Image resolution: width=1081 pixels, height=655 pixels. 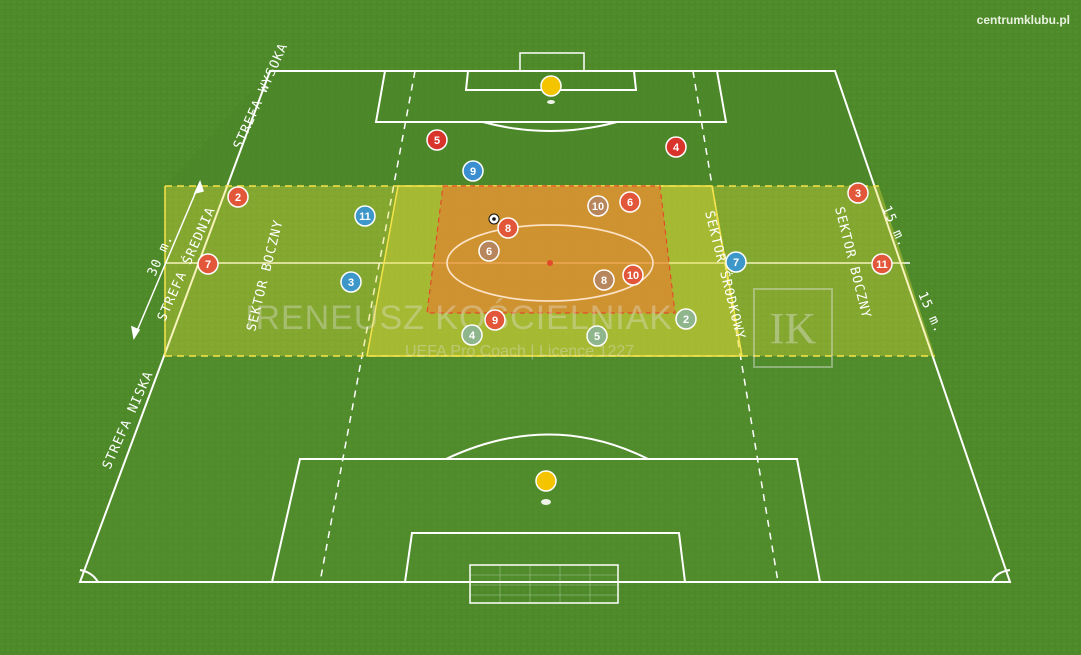 I want to click on red-player-4: 4, so click(x=676, y=147).